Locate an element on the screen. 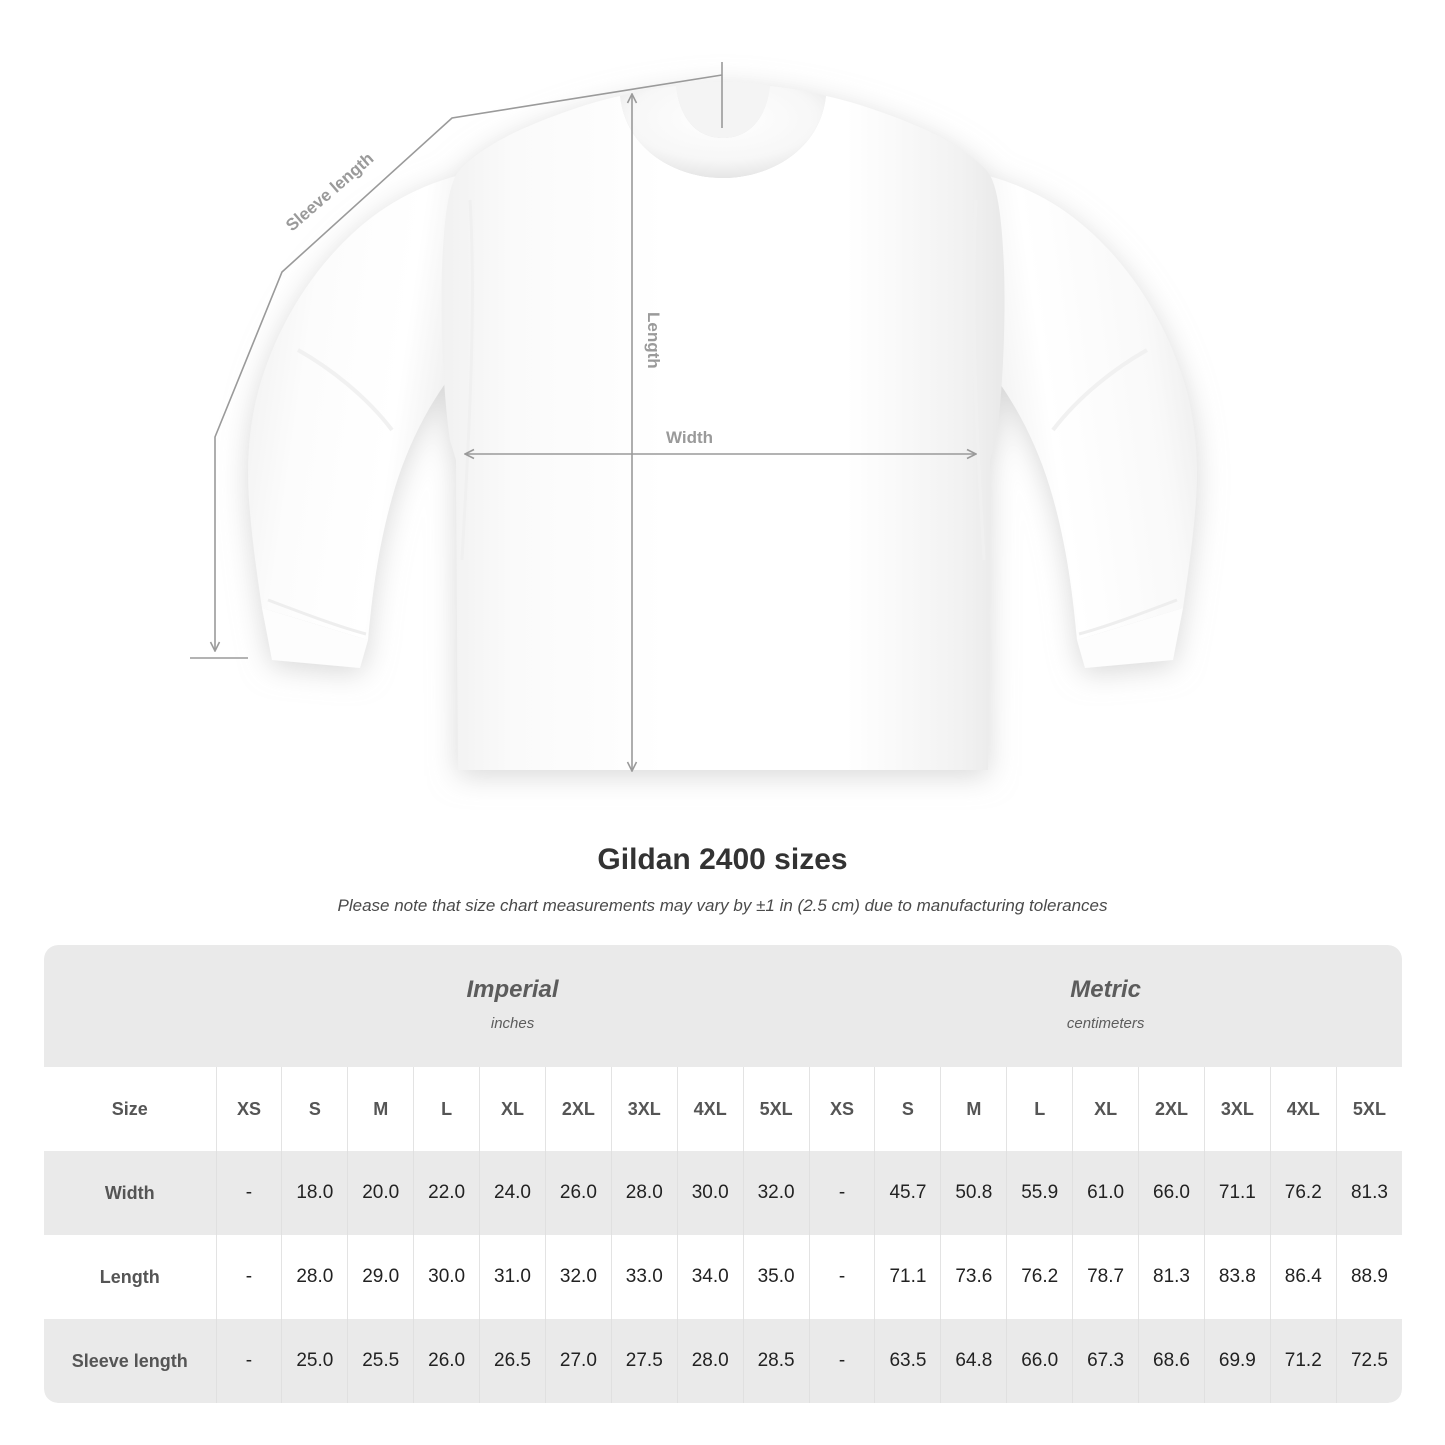 The height and width of the screenshot is (1445, 1445). neck-opening is located at coordinates (723, 110).